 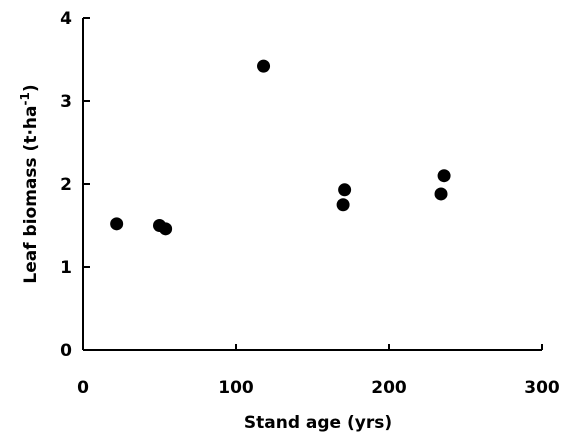 I want to click on y-axis-title: Leaf biomass (t·ha-1), so click(x=29, y=183).